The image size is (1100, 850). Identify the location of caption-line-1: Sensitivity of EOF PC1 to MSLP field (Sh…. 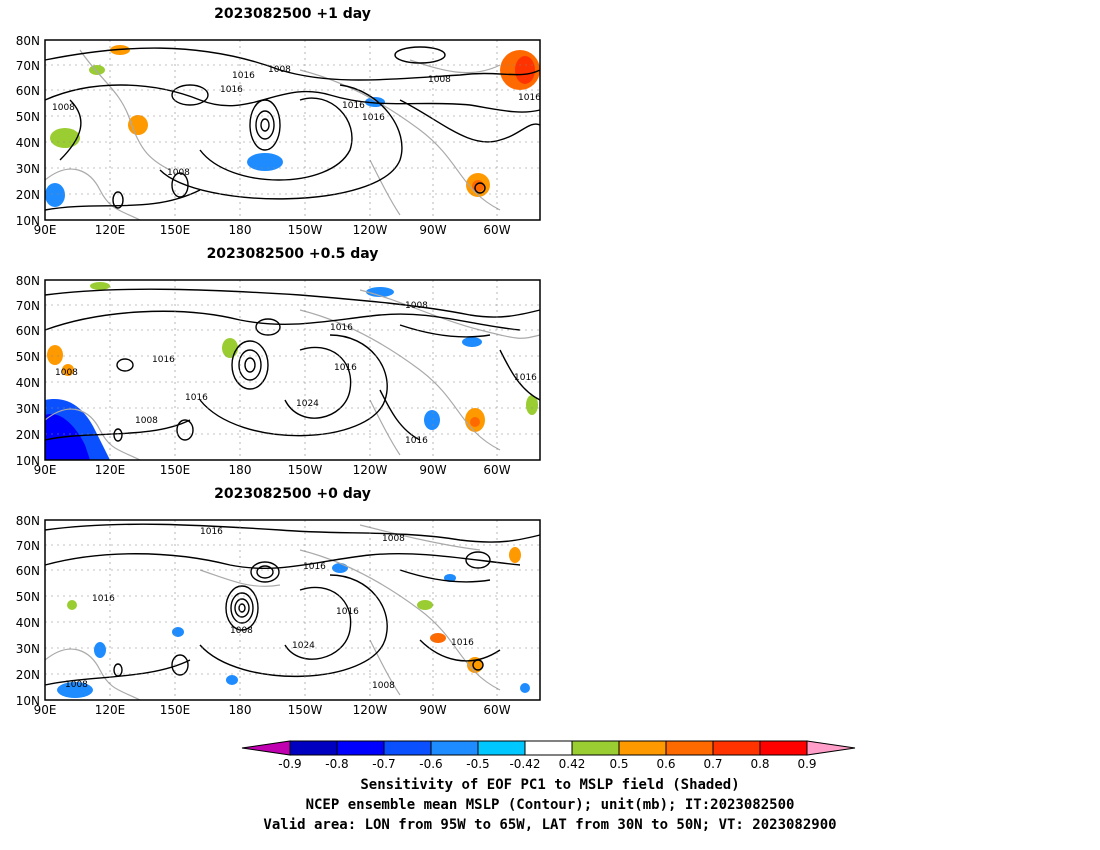
(550, 785).